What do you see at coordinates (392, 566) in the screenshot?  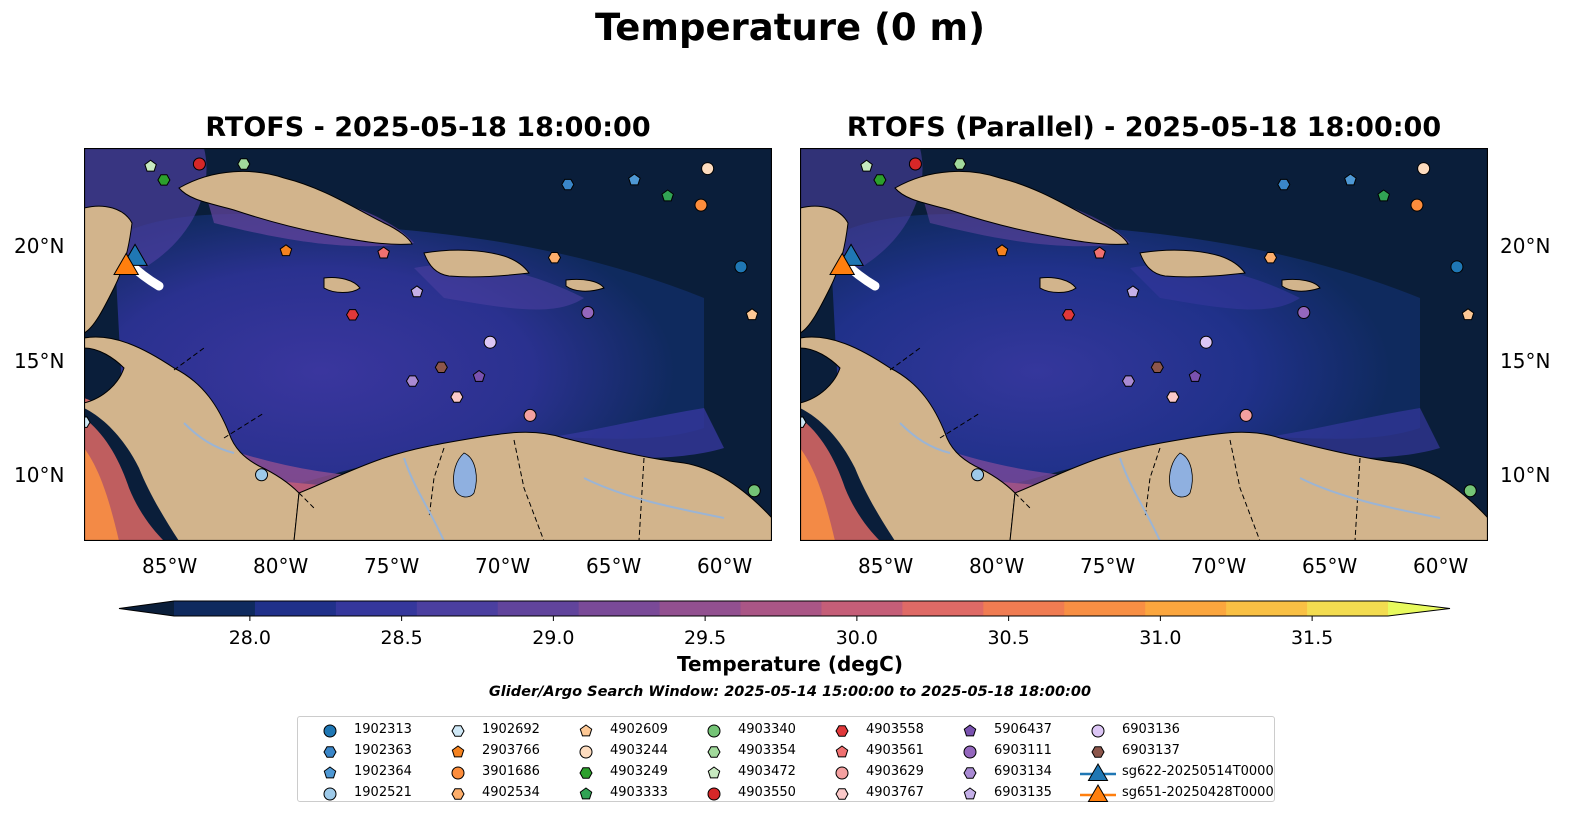 I see `p1-lon-tick: 75°W` at bounding box center [392, 566].